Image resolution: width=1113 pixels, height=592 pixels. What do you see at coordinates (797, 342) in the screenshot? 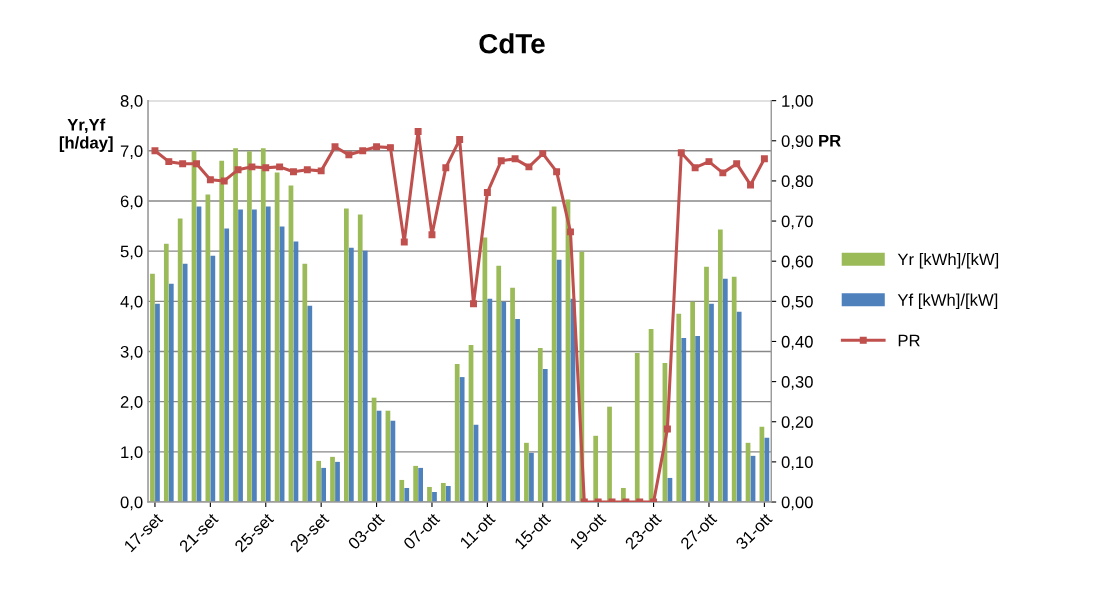
I see `y2-tick-label: 0,40` at bounding box center [797, 342].